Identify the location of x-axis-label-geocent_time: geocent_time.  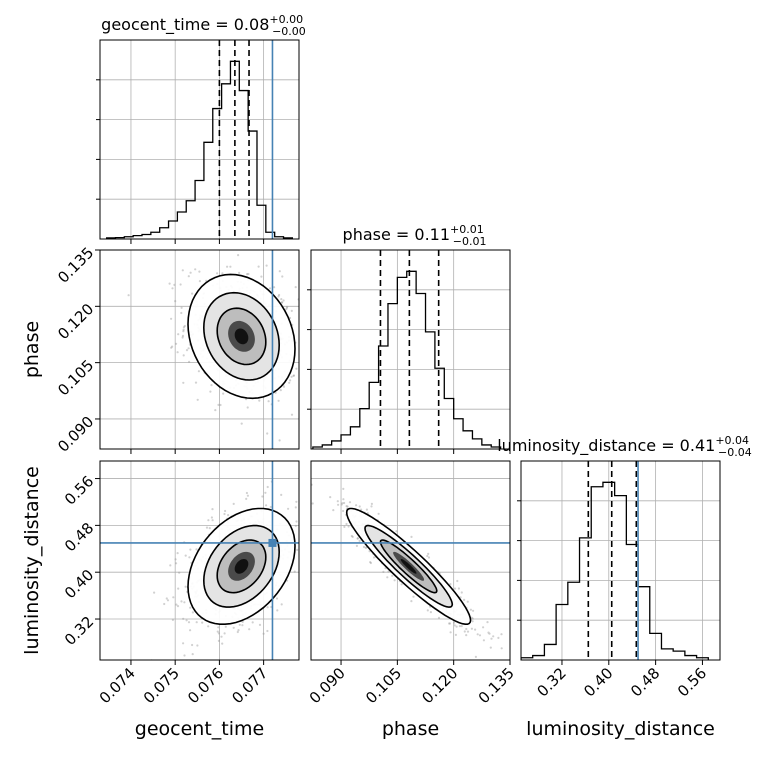
(199, 729).